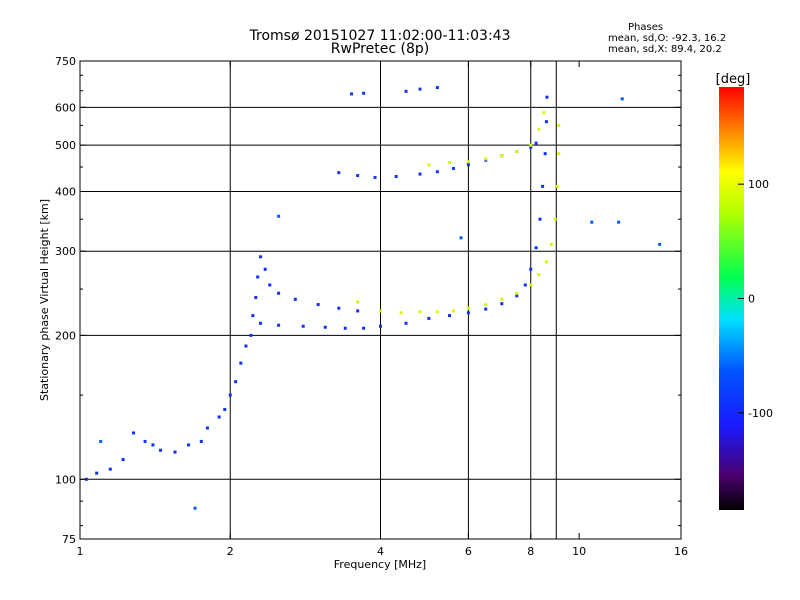 The image size is (800, 600). What do you see at coordinates (230, 551) in the screenshot?
I see `x-tick-label: 2` at bounding box center [230, 551].